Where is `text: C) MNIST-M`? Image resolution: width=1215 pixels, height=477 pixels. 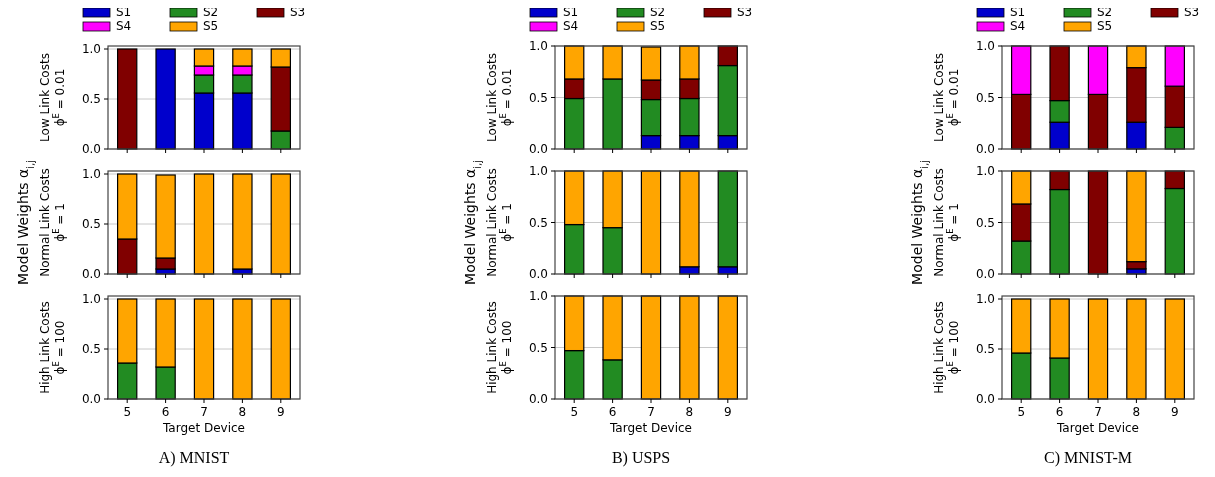 text: C) MNIST-M is located at coordinates (1088, 458).